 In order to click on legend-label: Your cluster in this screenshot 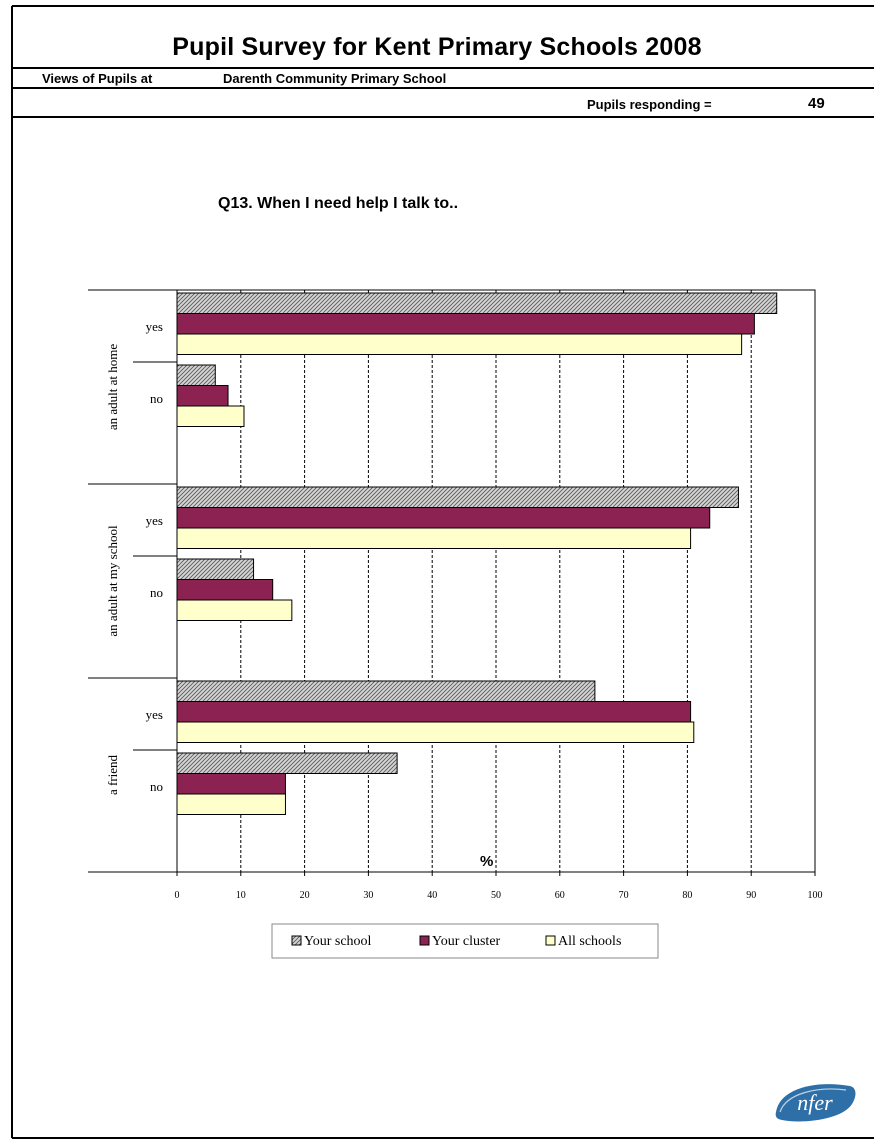, I will do `click(466, 941)`.